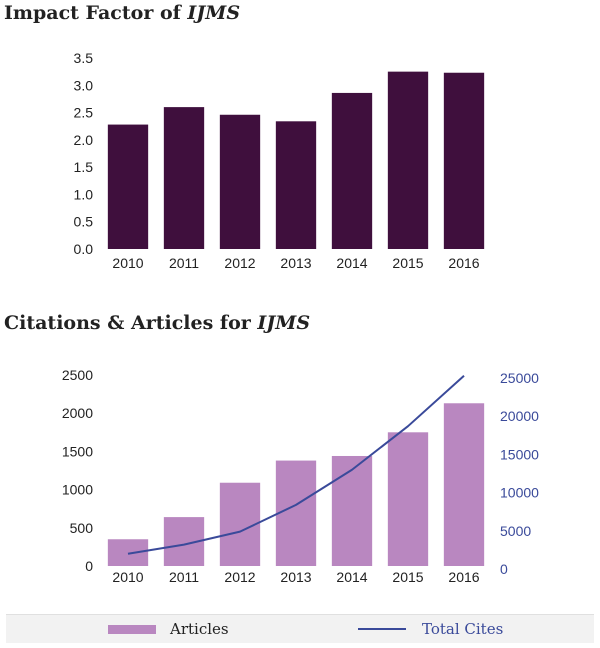 The height and width of the screenshot is (648, 600). I want to click on chart2-x-tick: 2011, so click(184, 577).